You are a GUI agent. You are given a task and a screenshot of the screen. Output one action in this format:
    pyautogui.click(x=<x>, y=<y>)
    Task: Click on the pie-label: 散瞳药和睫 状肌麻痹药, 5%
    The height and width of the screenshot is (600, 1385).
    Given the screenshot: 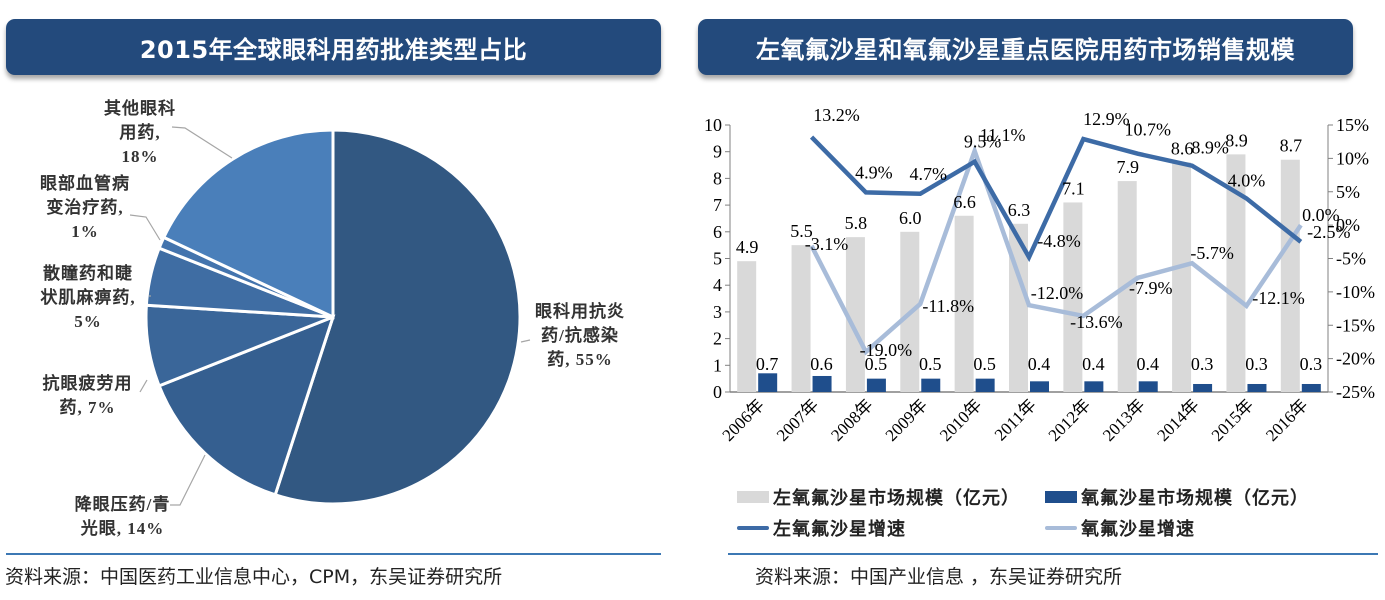 What is the action you would take?
    pyautogui.click(x=88, y=297)
    